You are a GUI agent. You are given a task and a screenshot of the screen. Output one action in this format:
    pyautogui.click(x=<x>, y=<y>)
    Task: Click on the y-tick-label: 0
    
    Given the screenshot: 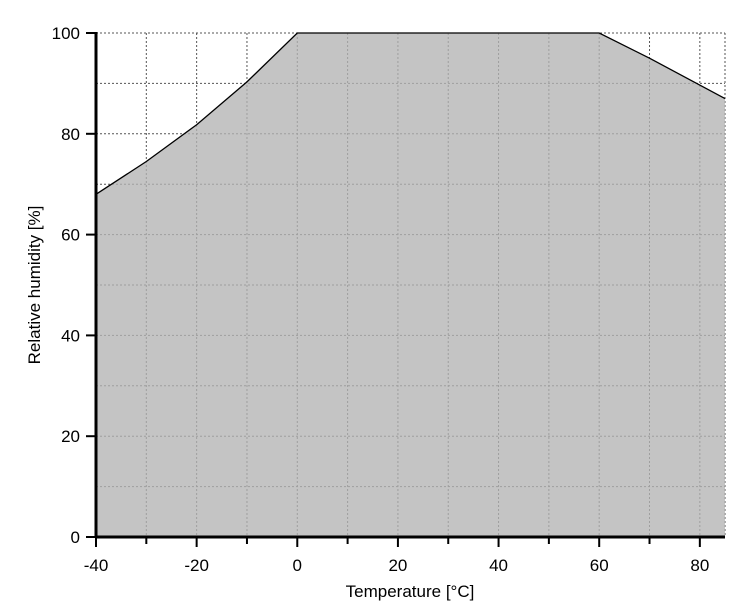 What is the action you would take?
    pyautogui.click(x=75, y=537)
    